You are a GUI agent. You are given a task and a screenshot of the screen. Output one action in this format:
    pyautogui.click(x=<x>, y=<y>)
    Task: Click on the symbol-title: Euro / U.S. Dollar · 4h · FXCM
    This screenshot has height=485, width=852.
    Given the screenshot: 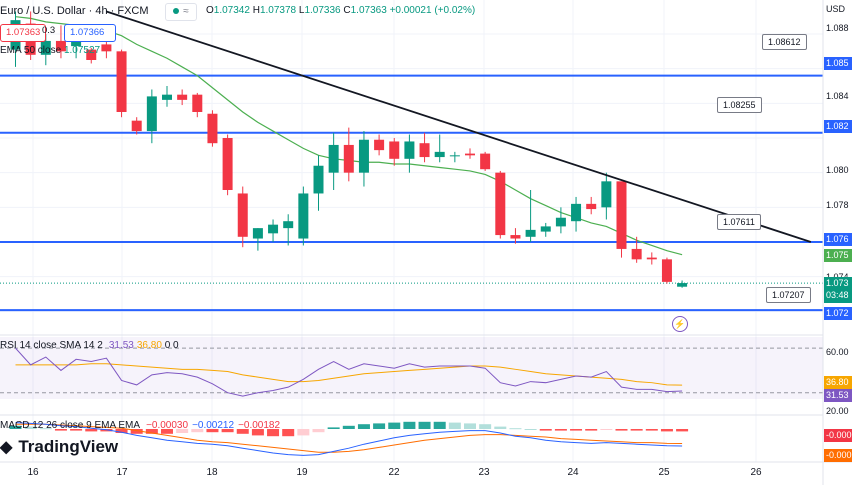 What is the action you would take?
    pyautogui.click(x=74, y=11)
    